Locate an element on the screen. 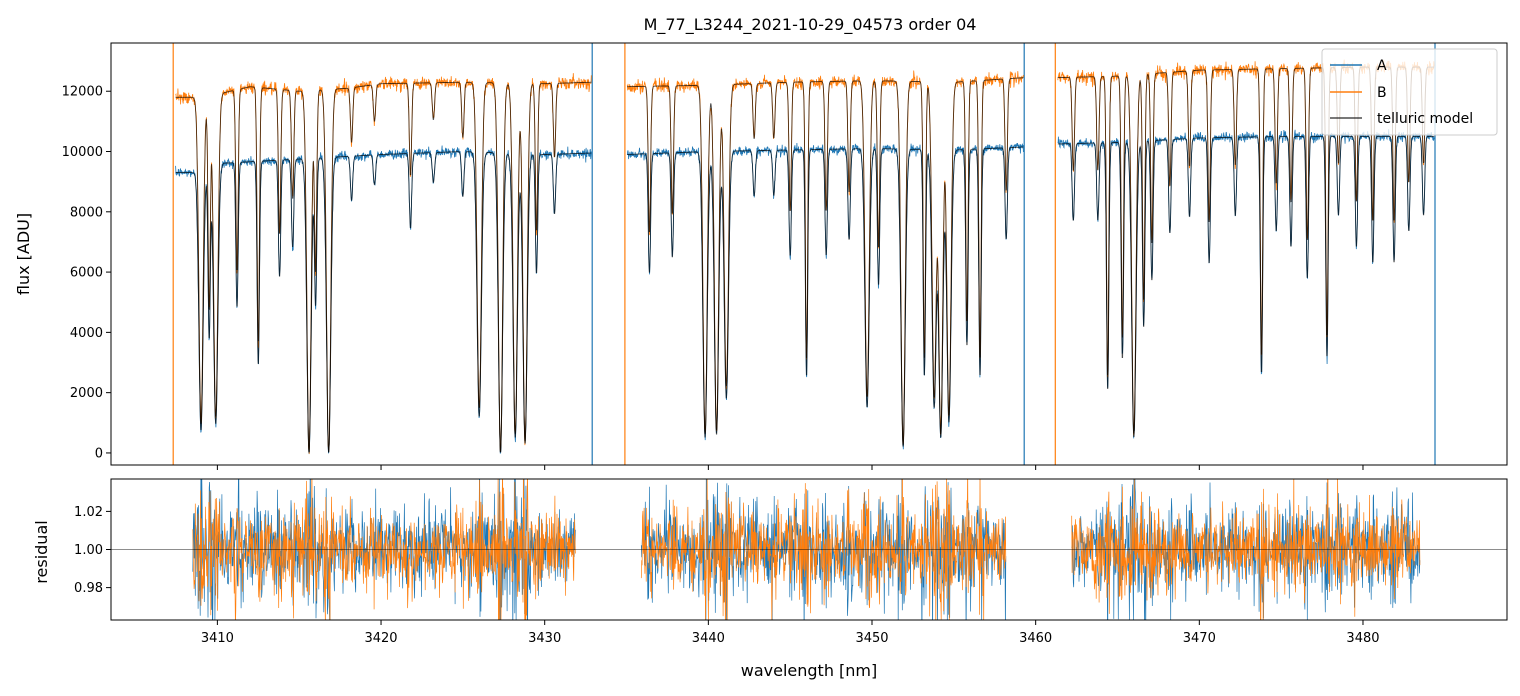 The image size is (1520, 696). flux-y-ticks: 0 2000 4000 6000 8000 10000 12000 is located at coordinates (86, 273).